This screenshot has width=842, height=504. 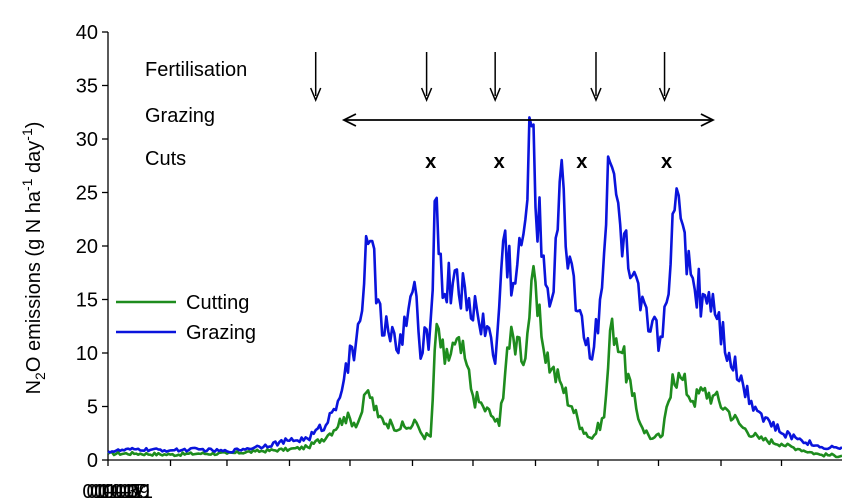 I want to click on x-tick-label: 01-03, so click(x=111, y=492).